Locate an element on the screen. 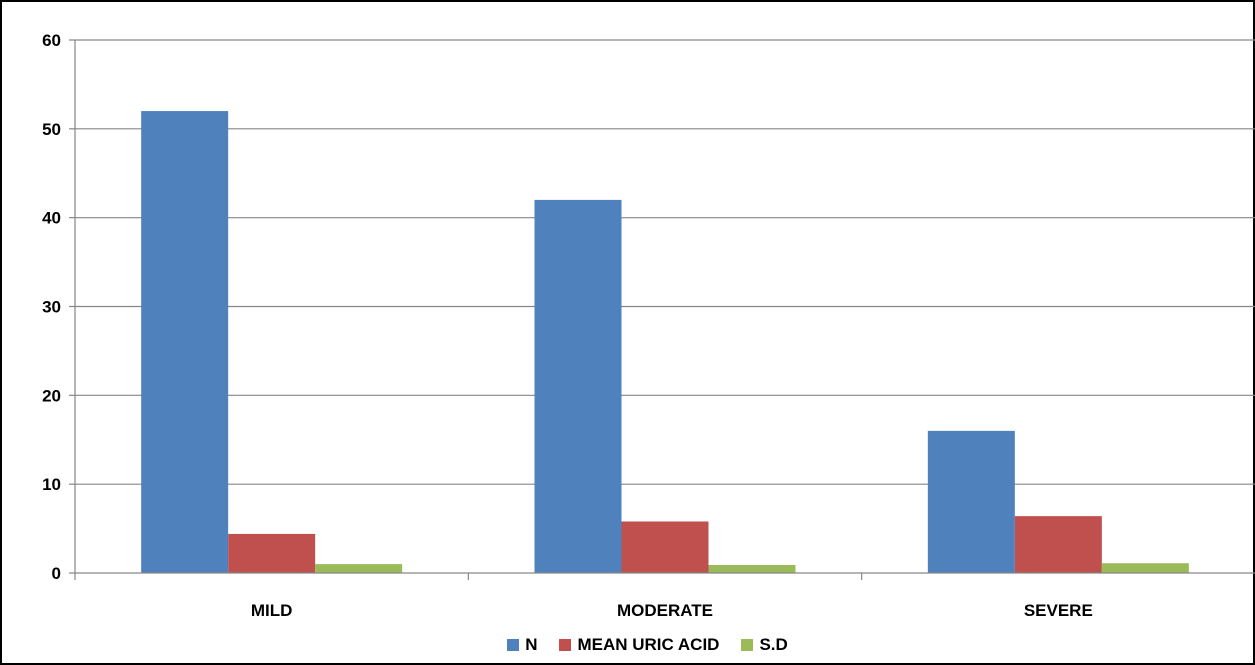 The width and height of the screenshot is (1255, 665). y-tick-label-60: 60 is located at coordinates (51, 40).